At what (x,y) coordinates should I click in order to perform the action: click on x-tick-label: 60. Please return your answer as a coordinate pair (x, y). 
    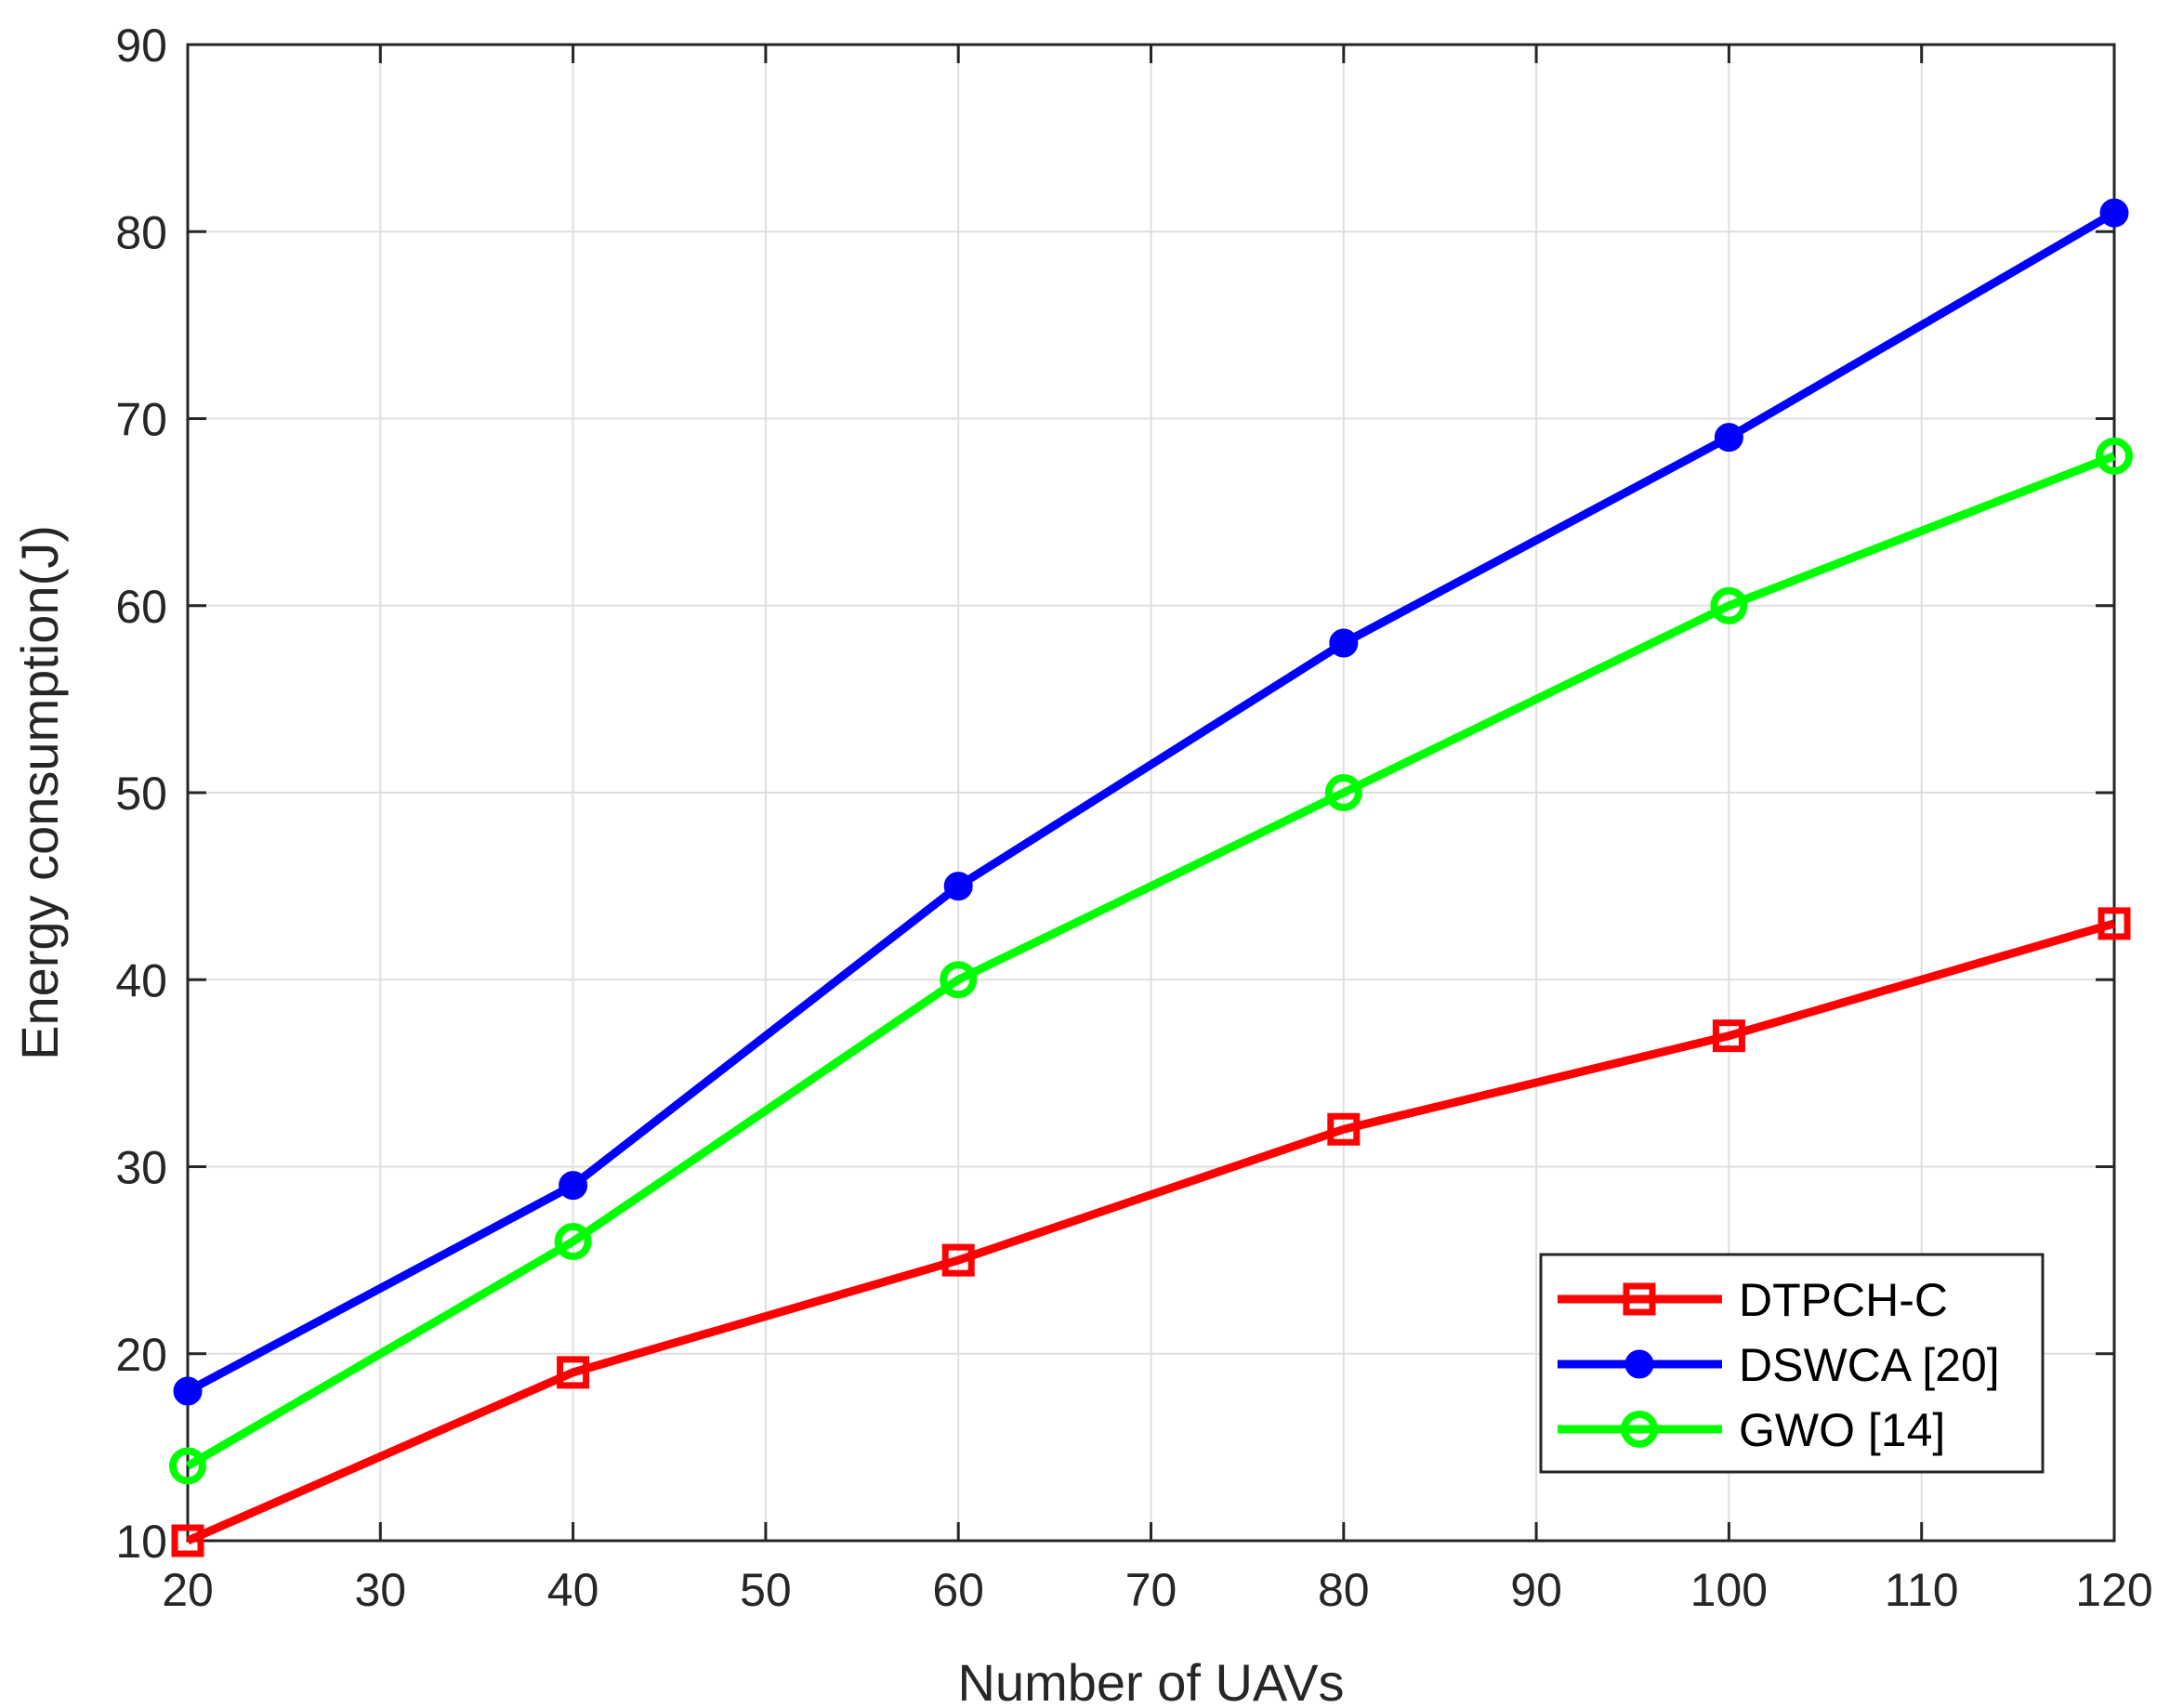
    Looking at the image, I should click on (958, 1590).